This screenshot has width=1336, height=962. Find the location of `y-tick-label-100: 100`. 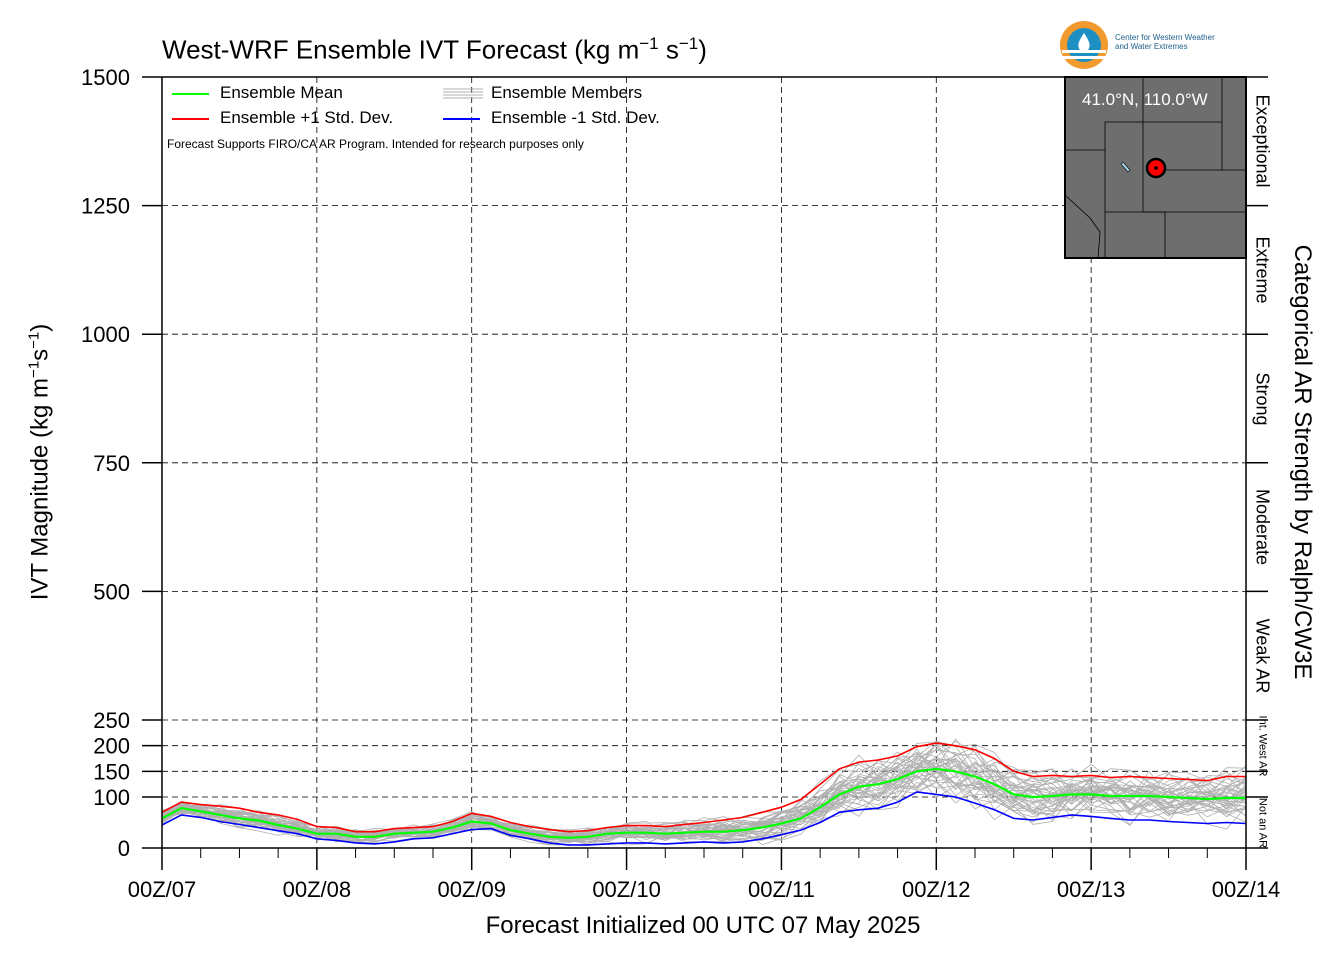

y-tick-label-100: 100 is located at coordinates (111, 797).